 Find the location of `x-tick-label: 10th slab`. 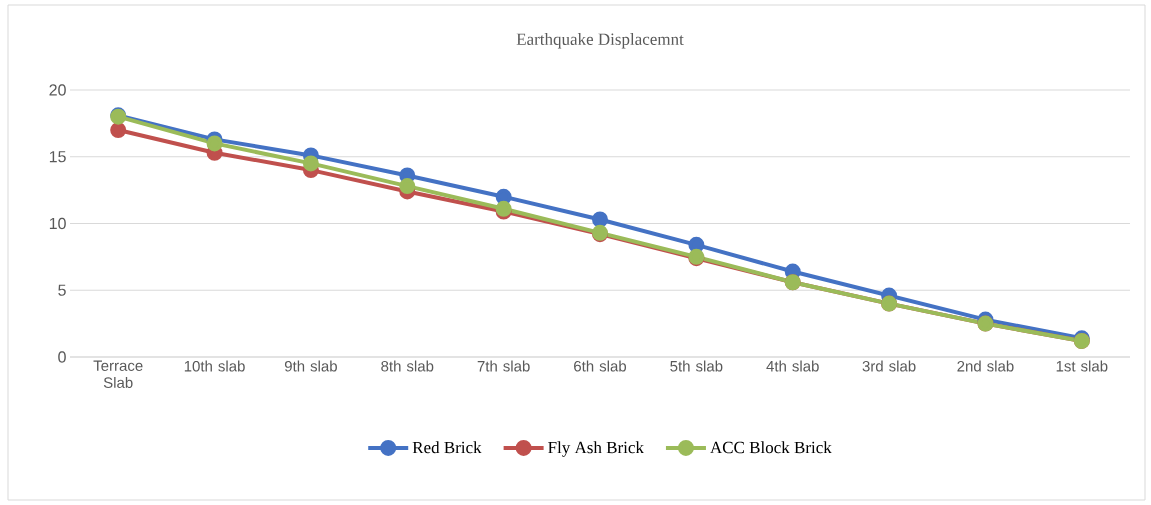

x-tick-label: 10th slab is located at coordinates (214, 366).